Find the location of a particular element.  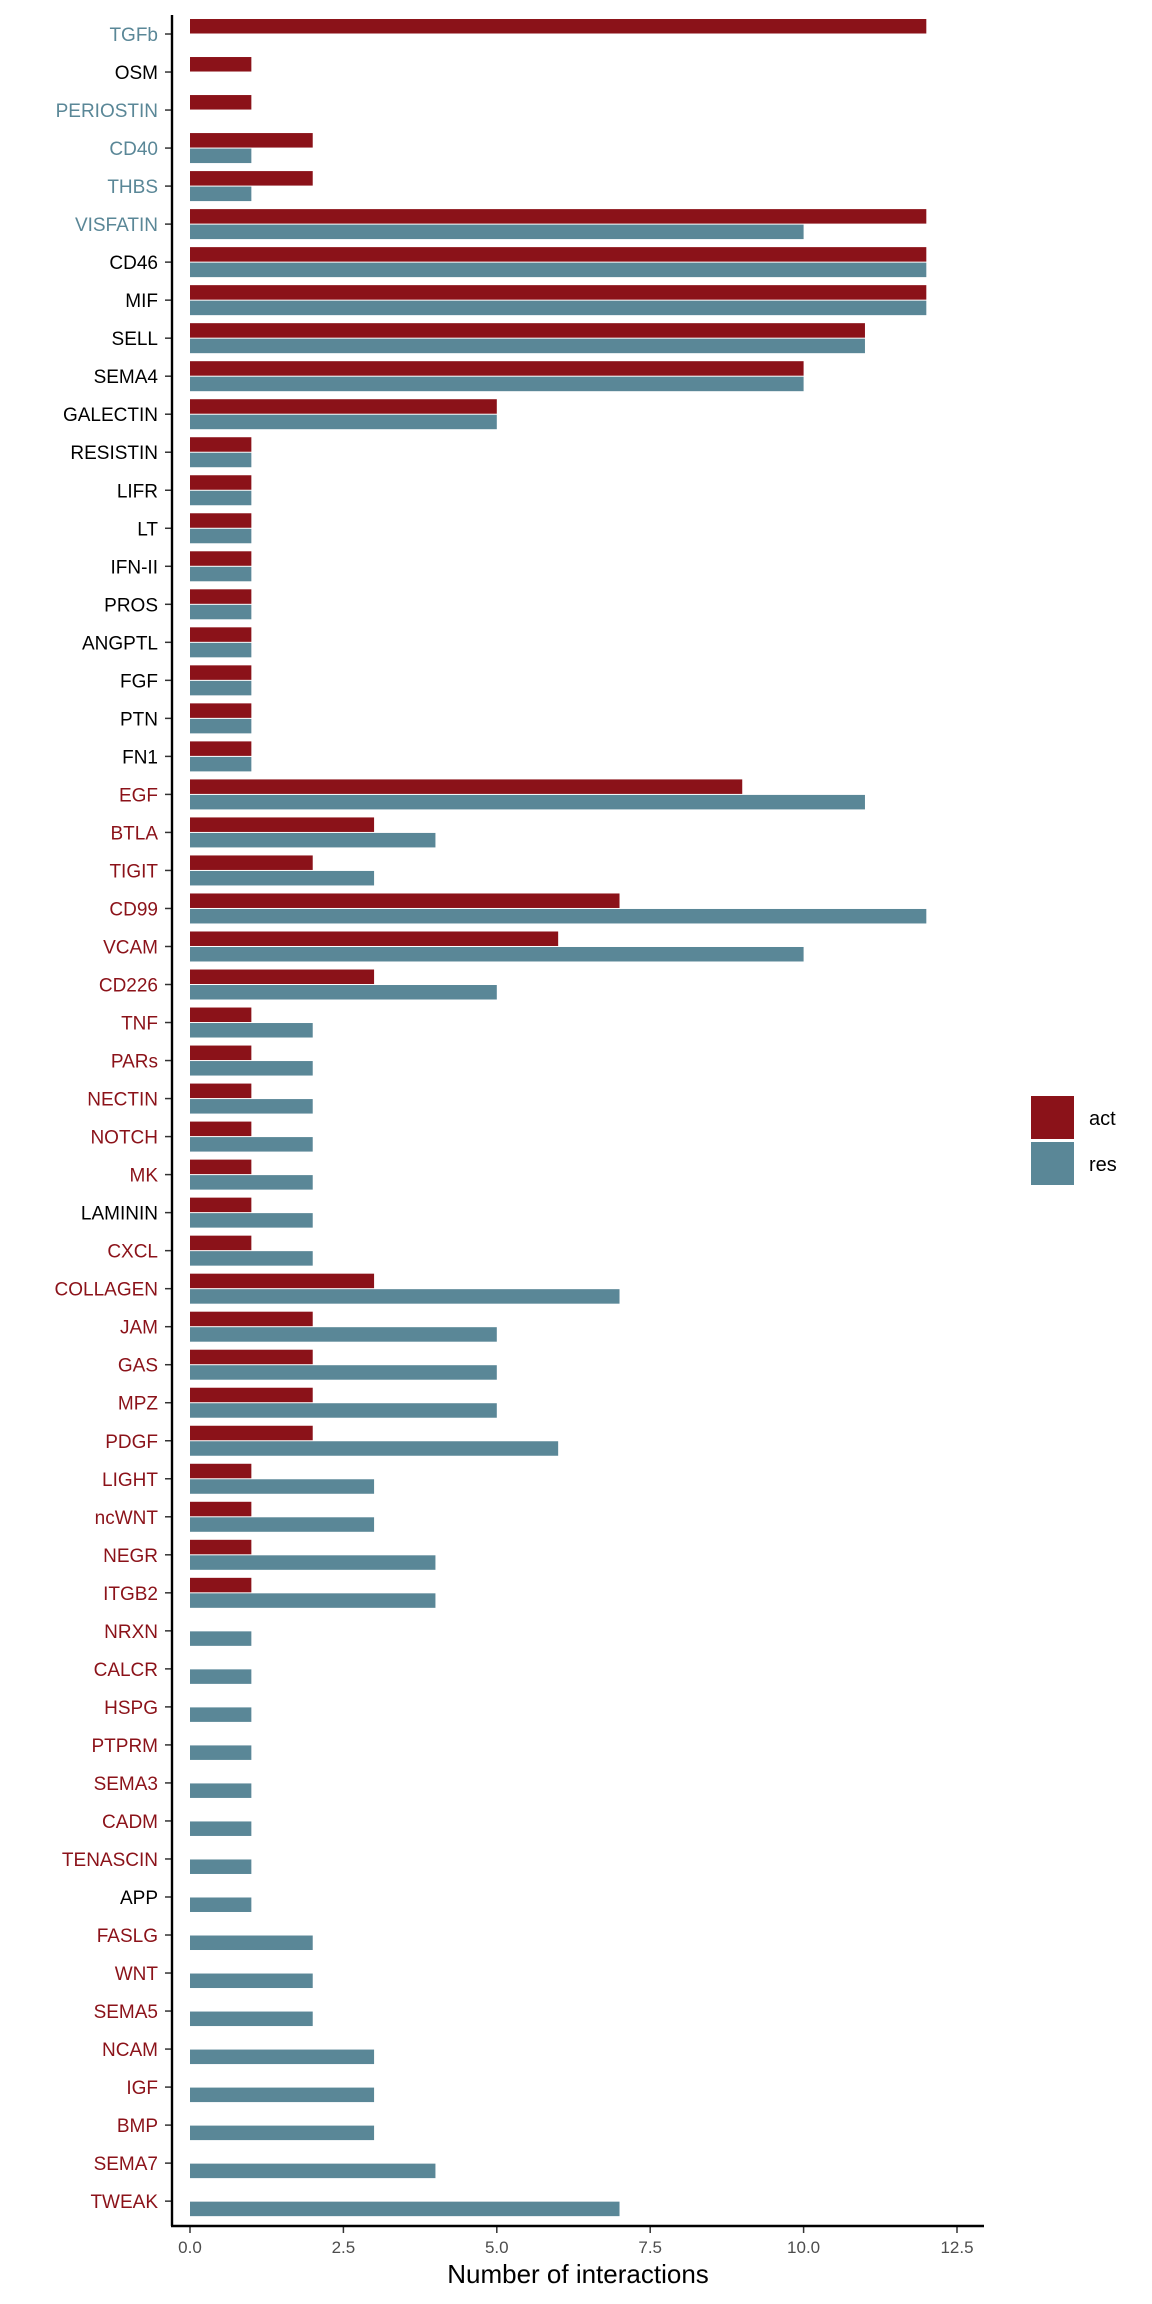

bar-res-sell is located at coordinates (527, 346).